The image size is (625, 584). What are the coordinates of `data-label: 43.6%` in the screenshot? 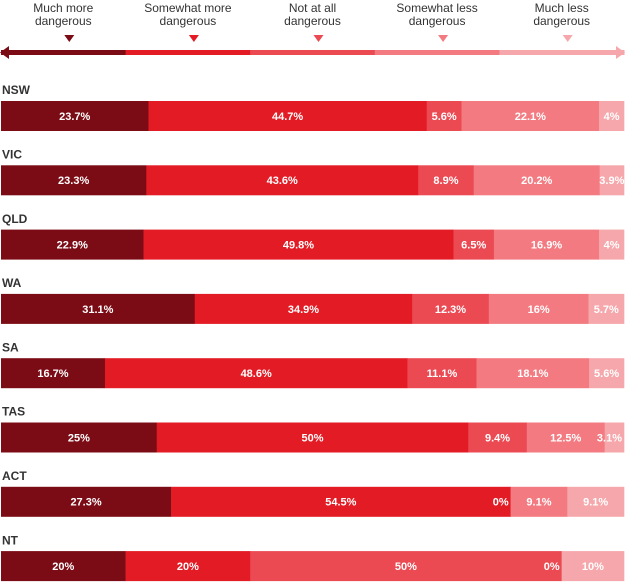 It's located at (282, 181).